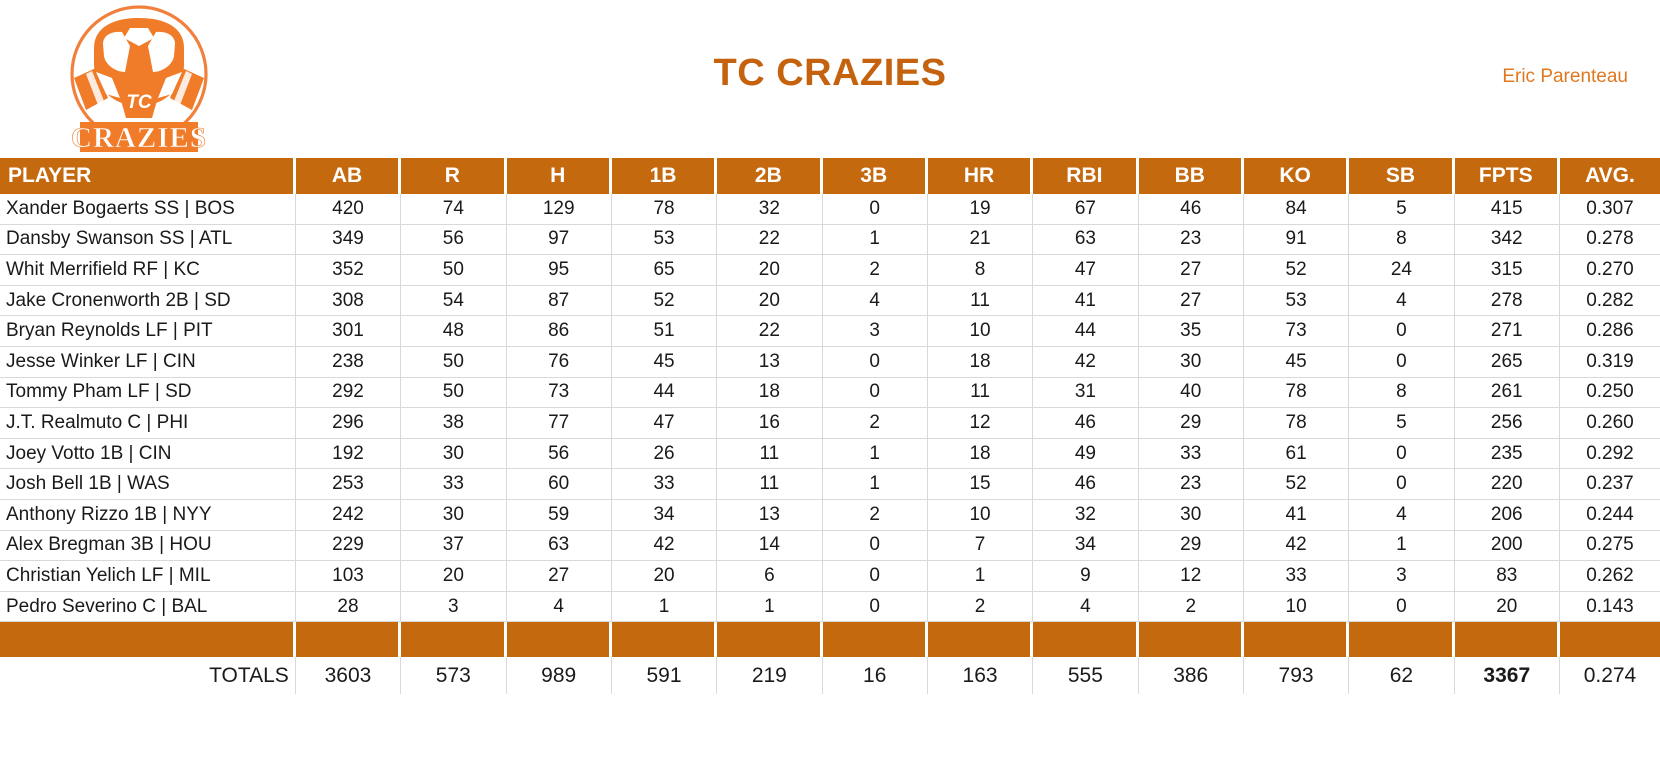 This screenshot has height=769, width=1660. I want to click on totals-avg: 0.274, so click(1609, 676).